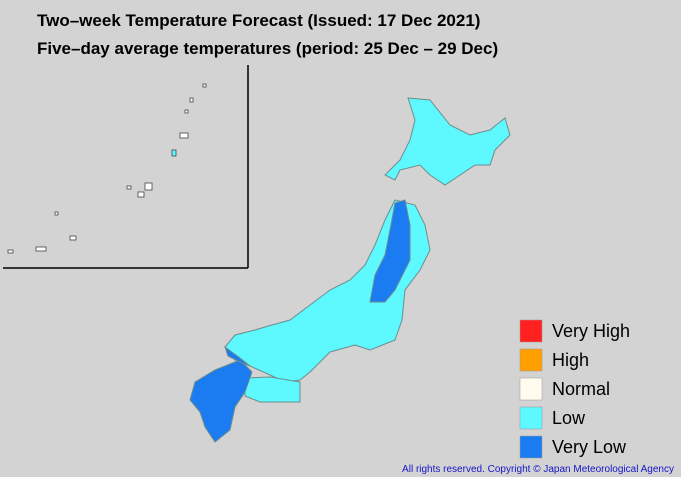  Describe the element at coordinates (591, 331) in the screenshot. I see `legend-label: Very High` at that location.